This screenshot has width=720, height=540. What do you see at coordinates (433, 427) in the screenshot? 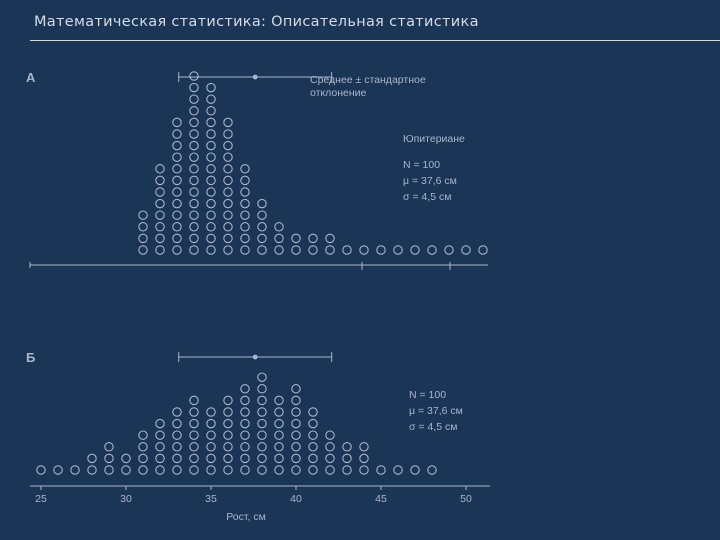
I see `panel-b-stat-sd: σ = 4,5 см` at bounding box center [433, 427].